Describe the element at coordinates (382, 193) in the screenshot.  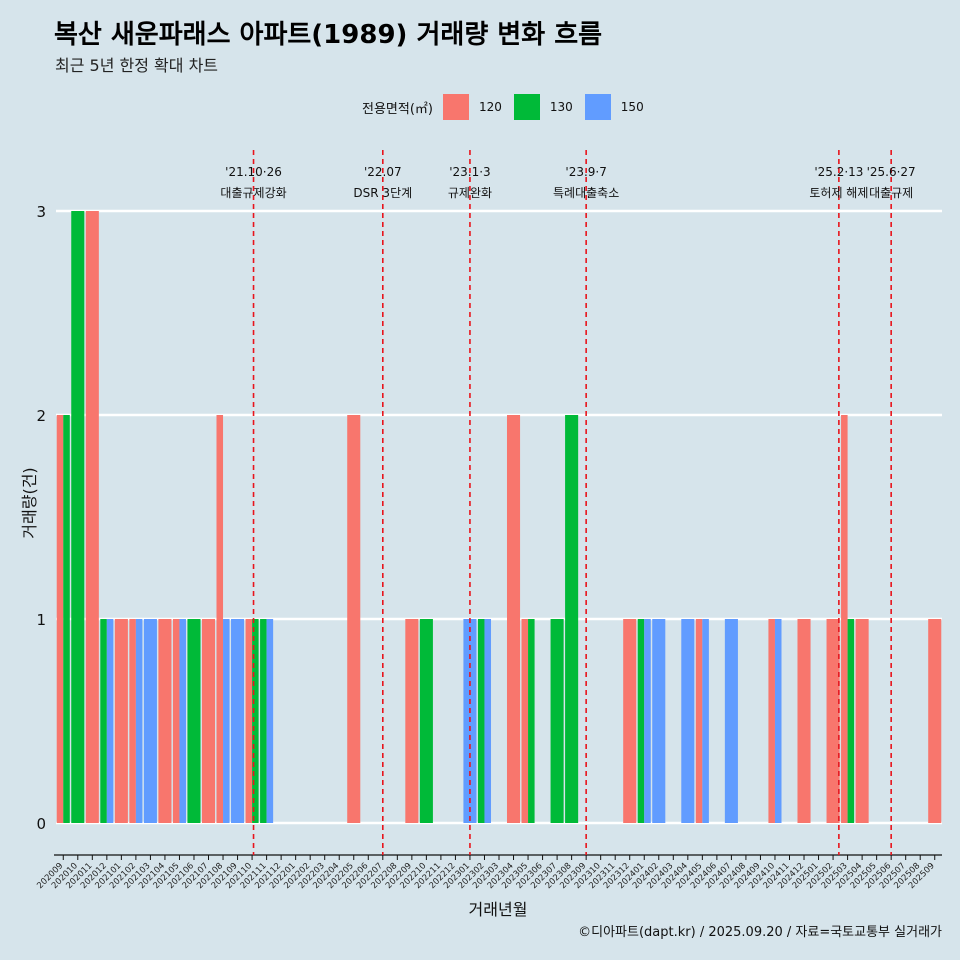
I see `event-name-label: DSR 3단계` at that location.